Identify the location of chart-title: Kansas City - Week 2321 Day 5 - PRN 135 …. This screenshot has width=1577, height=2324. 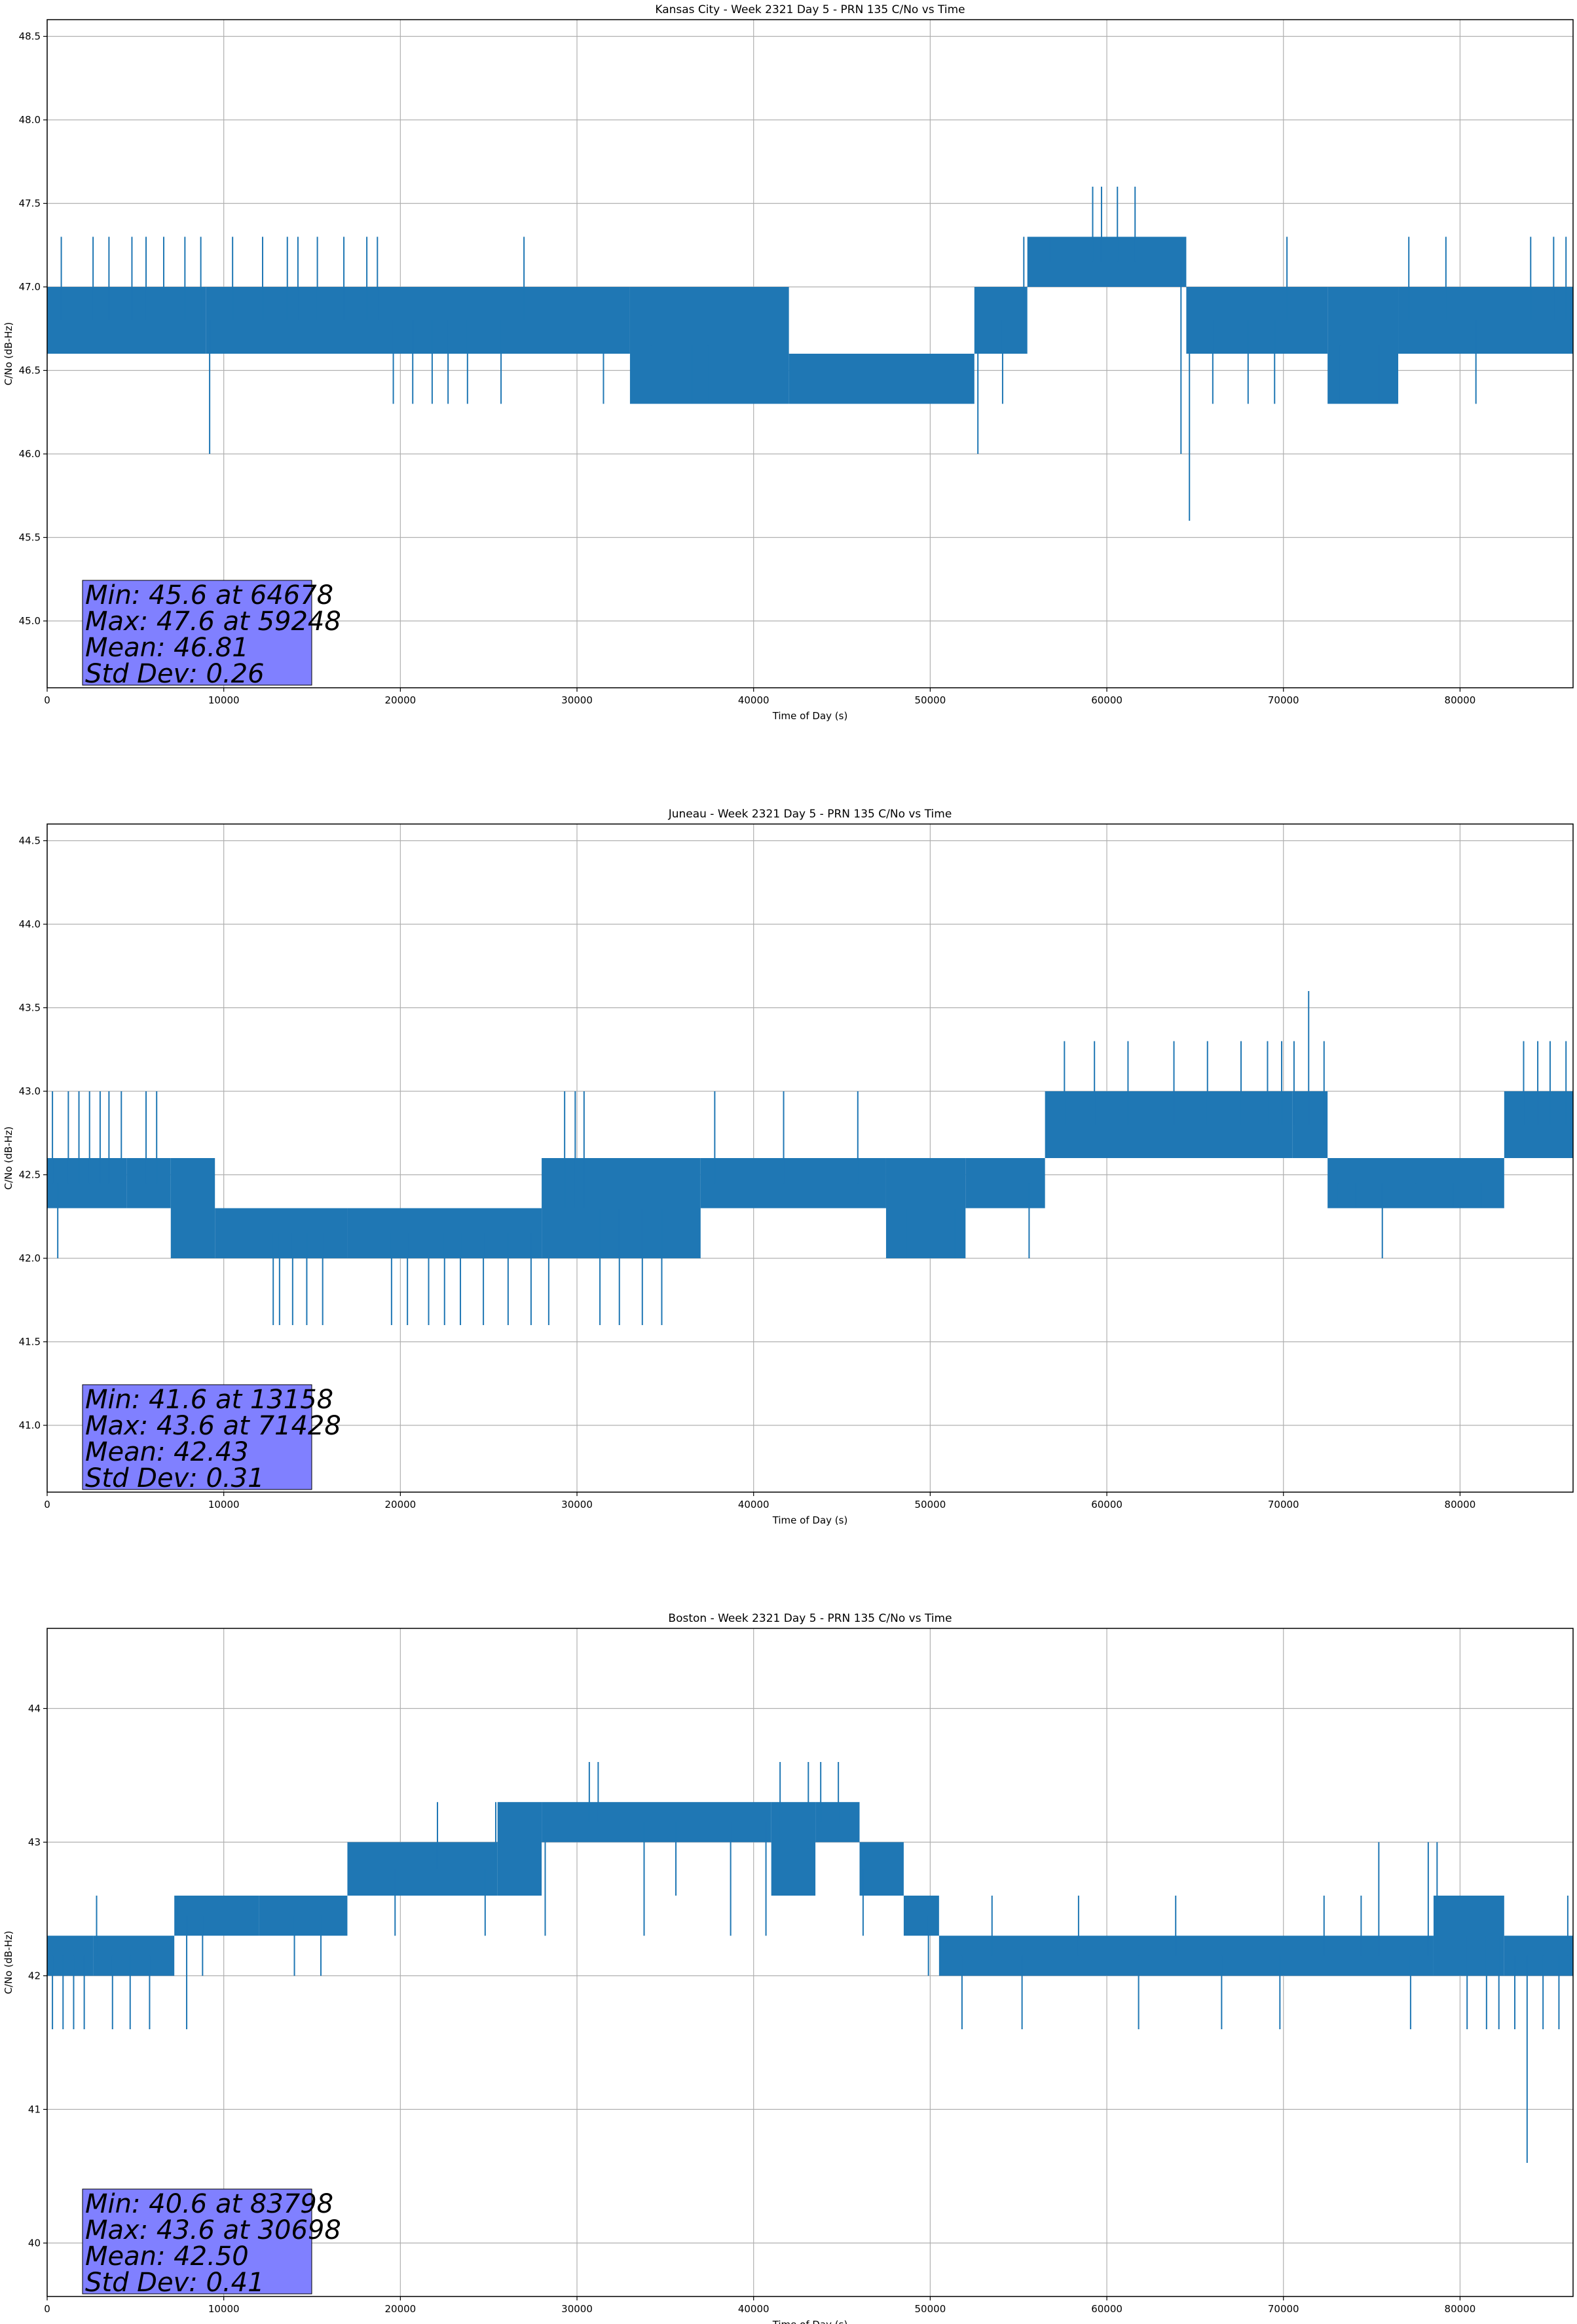
(810, 9).